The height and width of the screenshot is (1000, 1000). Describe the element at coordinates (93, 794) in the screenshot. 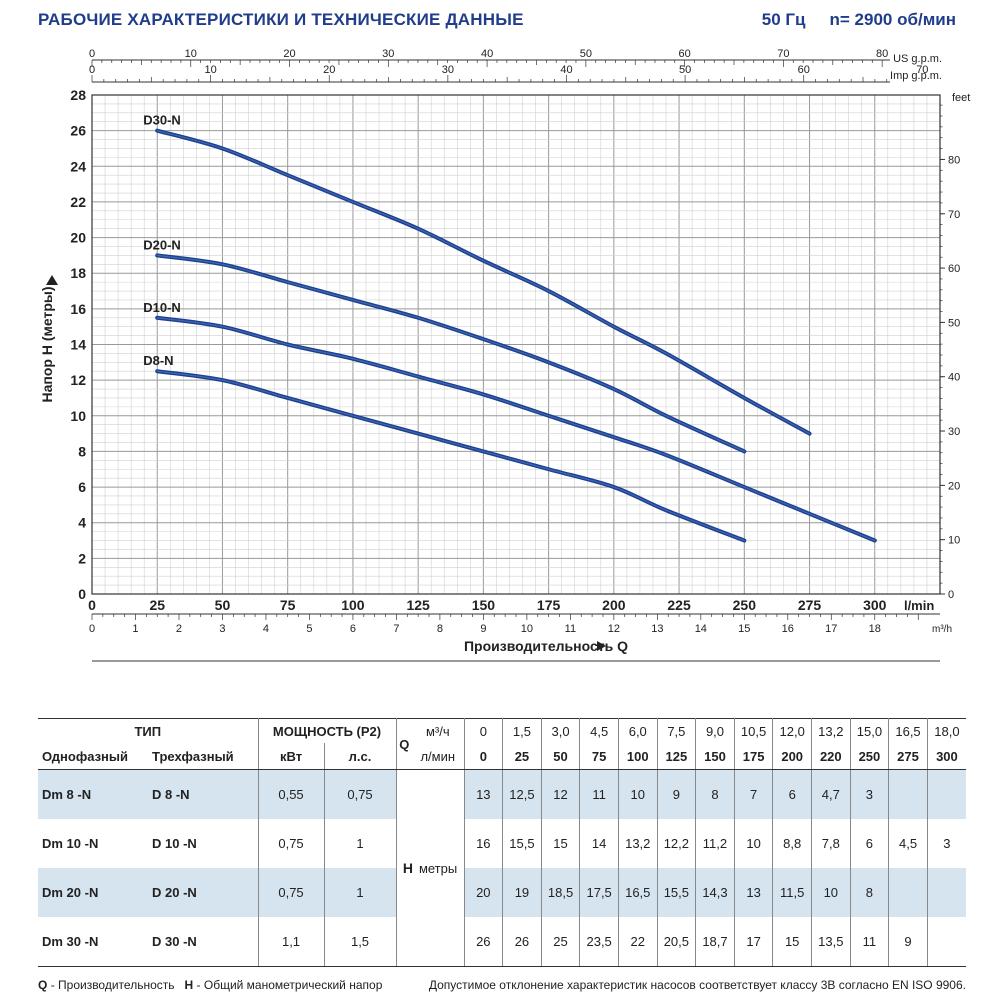

I see `single-phase-model: Dm 8 -N` at that location.